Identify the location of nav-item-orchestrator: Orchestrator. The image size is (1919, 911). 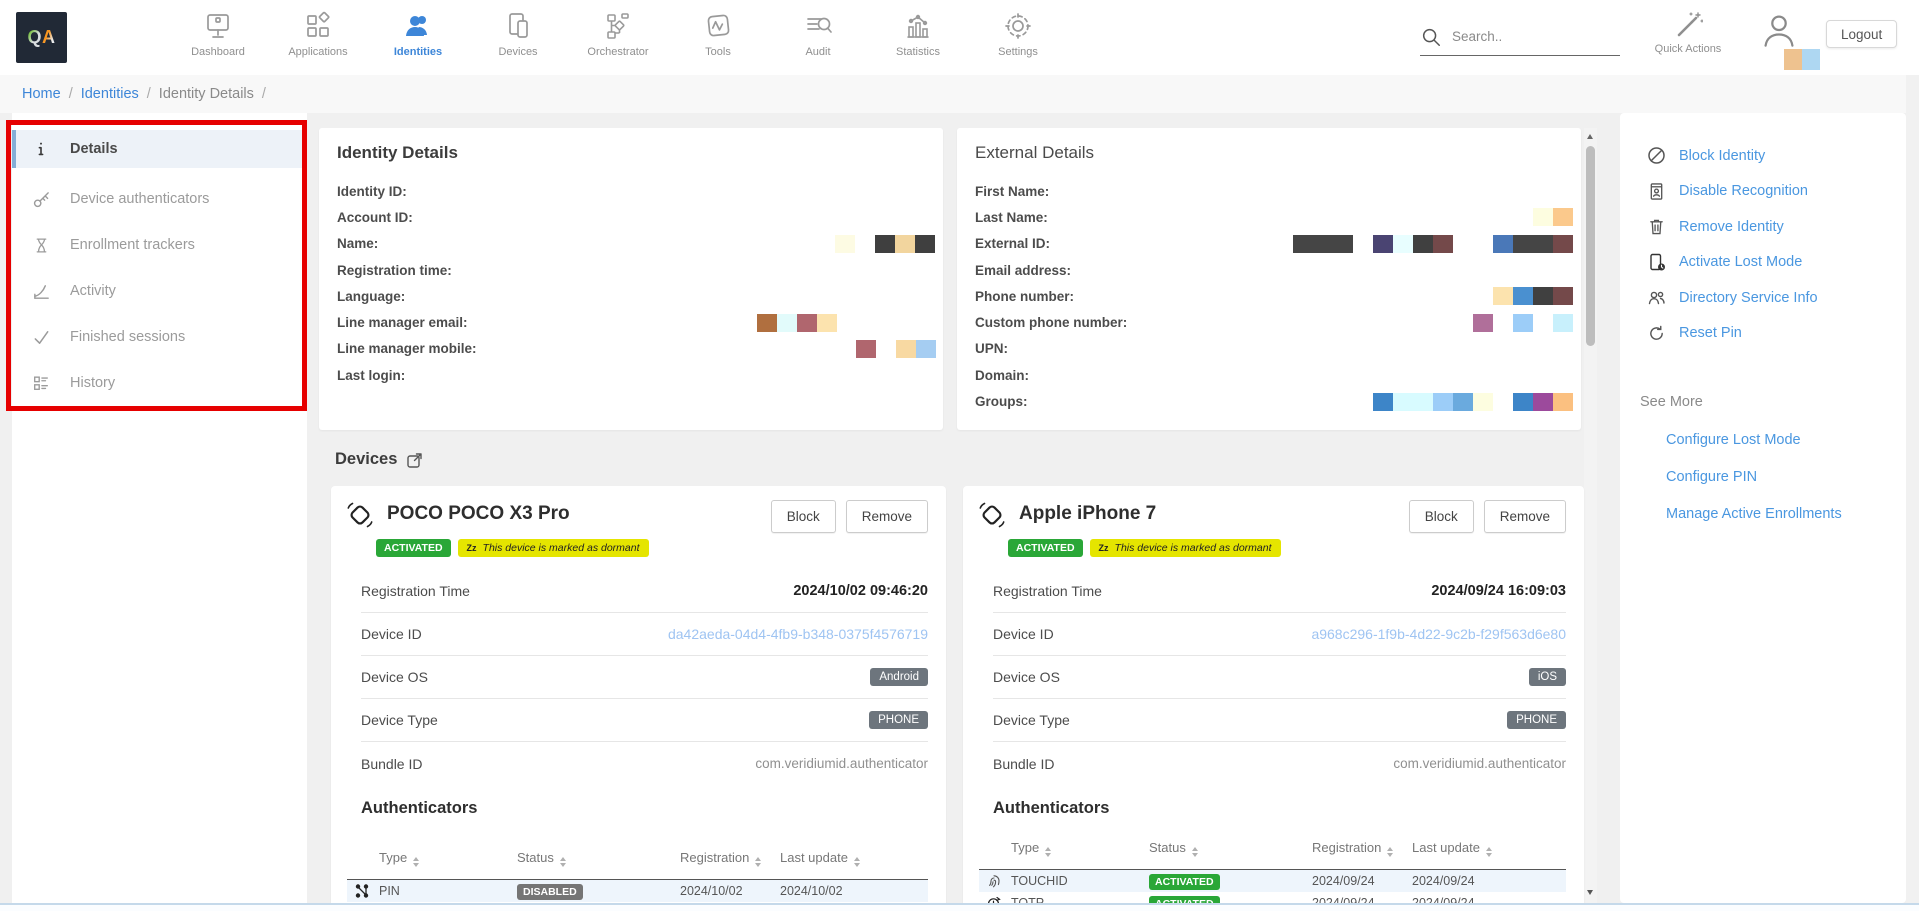
(618, 33).